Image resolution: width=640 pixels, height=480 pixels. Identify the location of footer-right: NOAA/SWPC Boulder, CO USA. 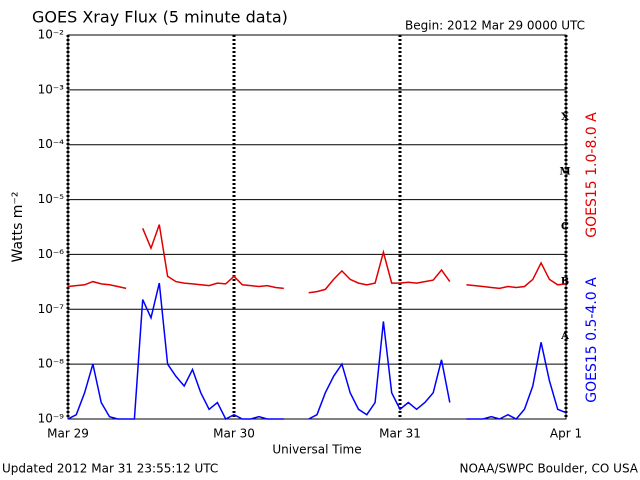
(549, 469).